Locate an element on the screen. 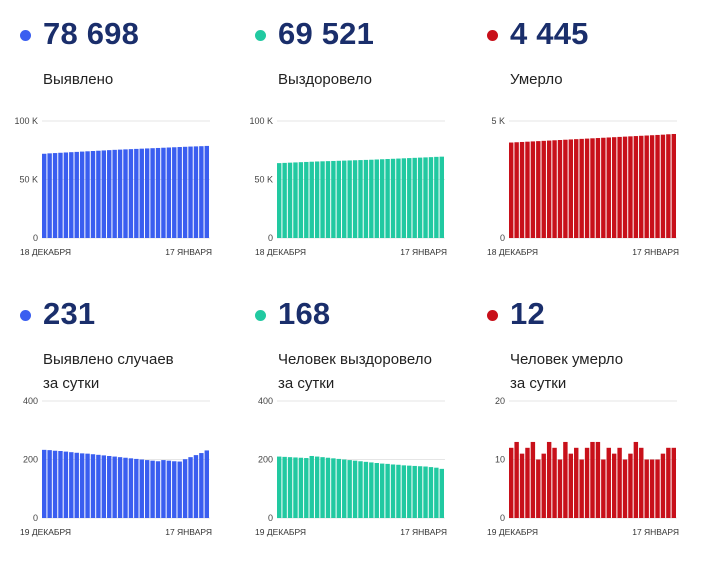 This screenshot has width=704, height=581. total-number: 168 is located at coordinates (304, 313).